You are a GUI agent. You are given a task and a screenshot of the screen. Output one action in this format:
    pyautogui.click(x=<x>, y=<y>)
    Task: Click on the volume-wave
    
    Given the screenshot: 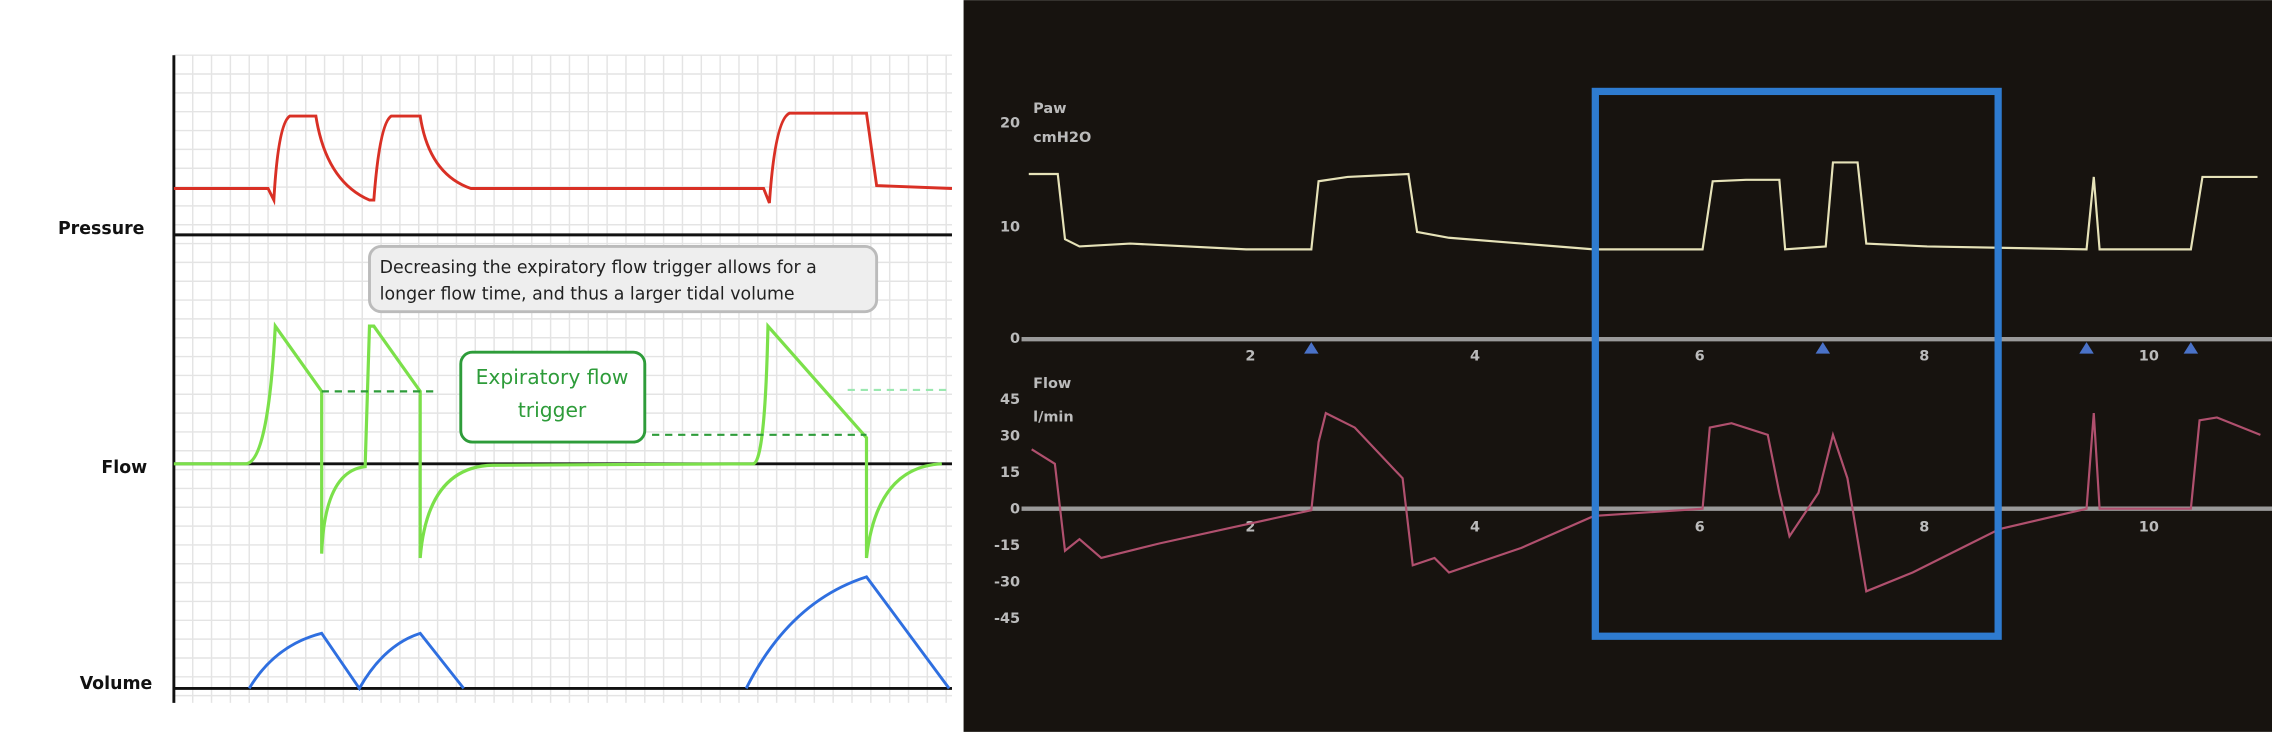 What is the action you would take?
    pyautogui.click(x=599, y=633)
    